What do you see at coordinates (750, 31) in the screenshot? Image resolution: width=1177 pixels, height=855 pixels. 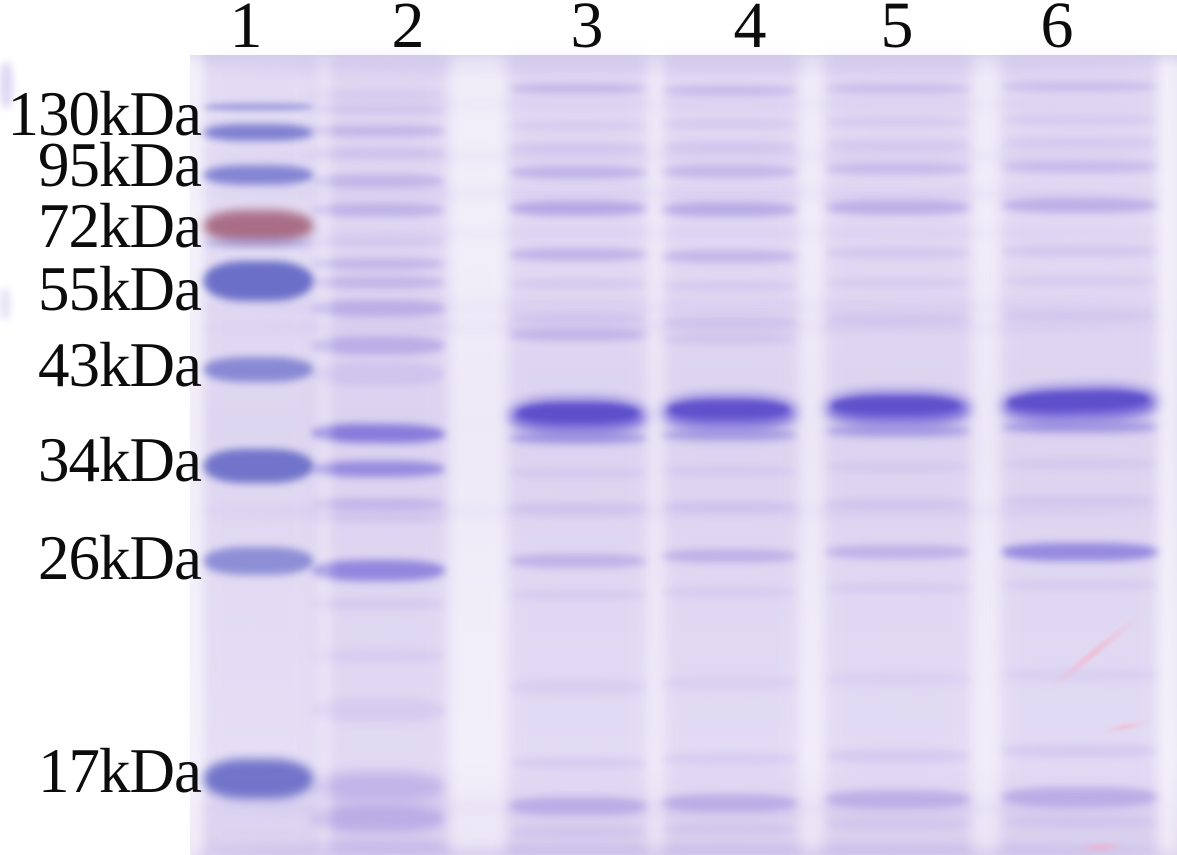 I see `lane-label-4: 4` at bounding box center [750, 31].